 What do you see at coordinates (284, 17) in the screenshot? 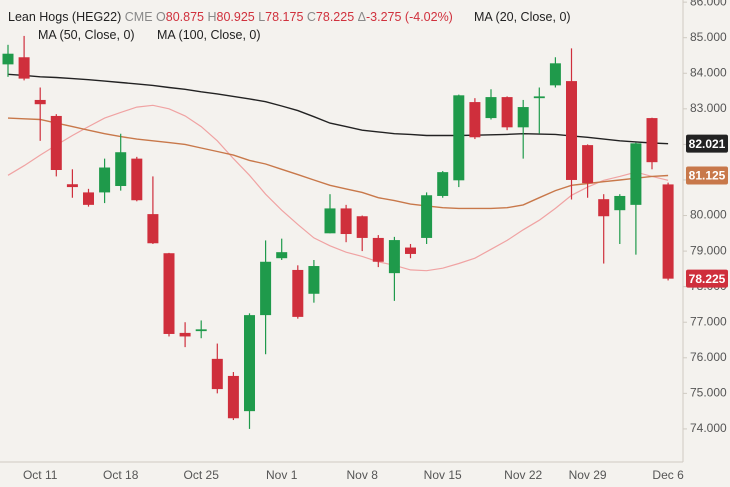
I see `low-value: 78.175` at bounding box center [284, 17].